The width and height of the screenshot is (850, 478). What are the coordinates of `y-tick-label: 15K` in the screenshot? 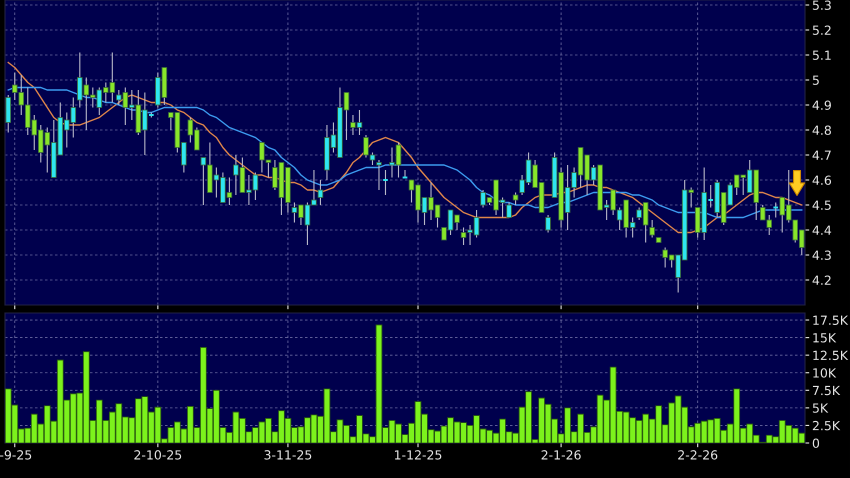 It's located at (824, 338).